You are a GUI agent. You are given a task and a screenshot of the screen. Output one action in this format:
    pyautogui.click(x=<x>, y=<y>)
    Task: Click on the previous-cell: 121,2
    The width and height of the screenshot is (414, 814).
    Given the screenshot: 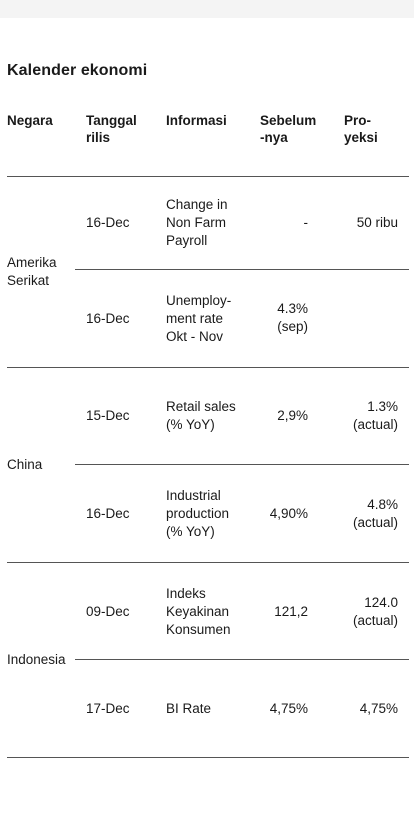 What is the action you would take?
    pyautogui.click(x=291, y=611)
    